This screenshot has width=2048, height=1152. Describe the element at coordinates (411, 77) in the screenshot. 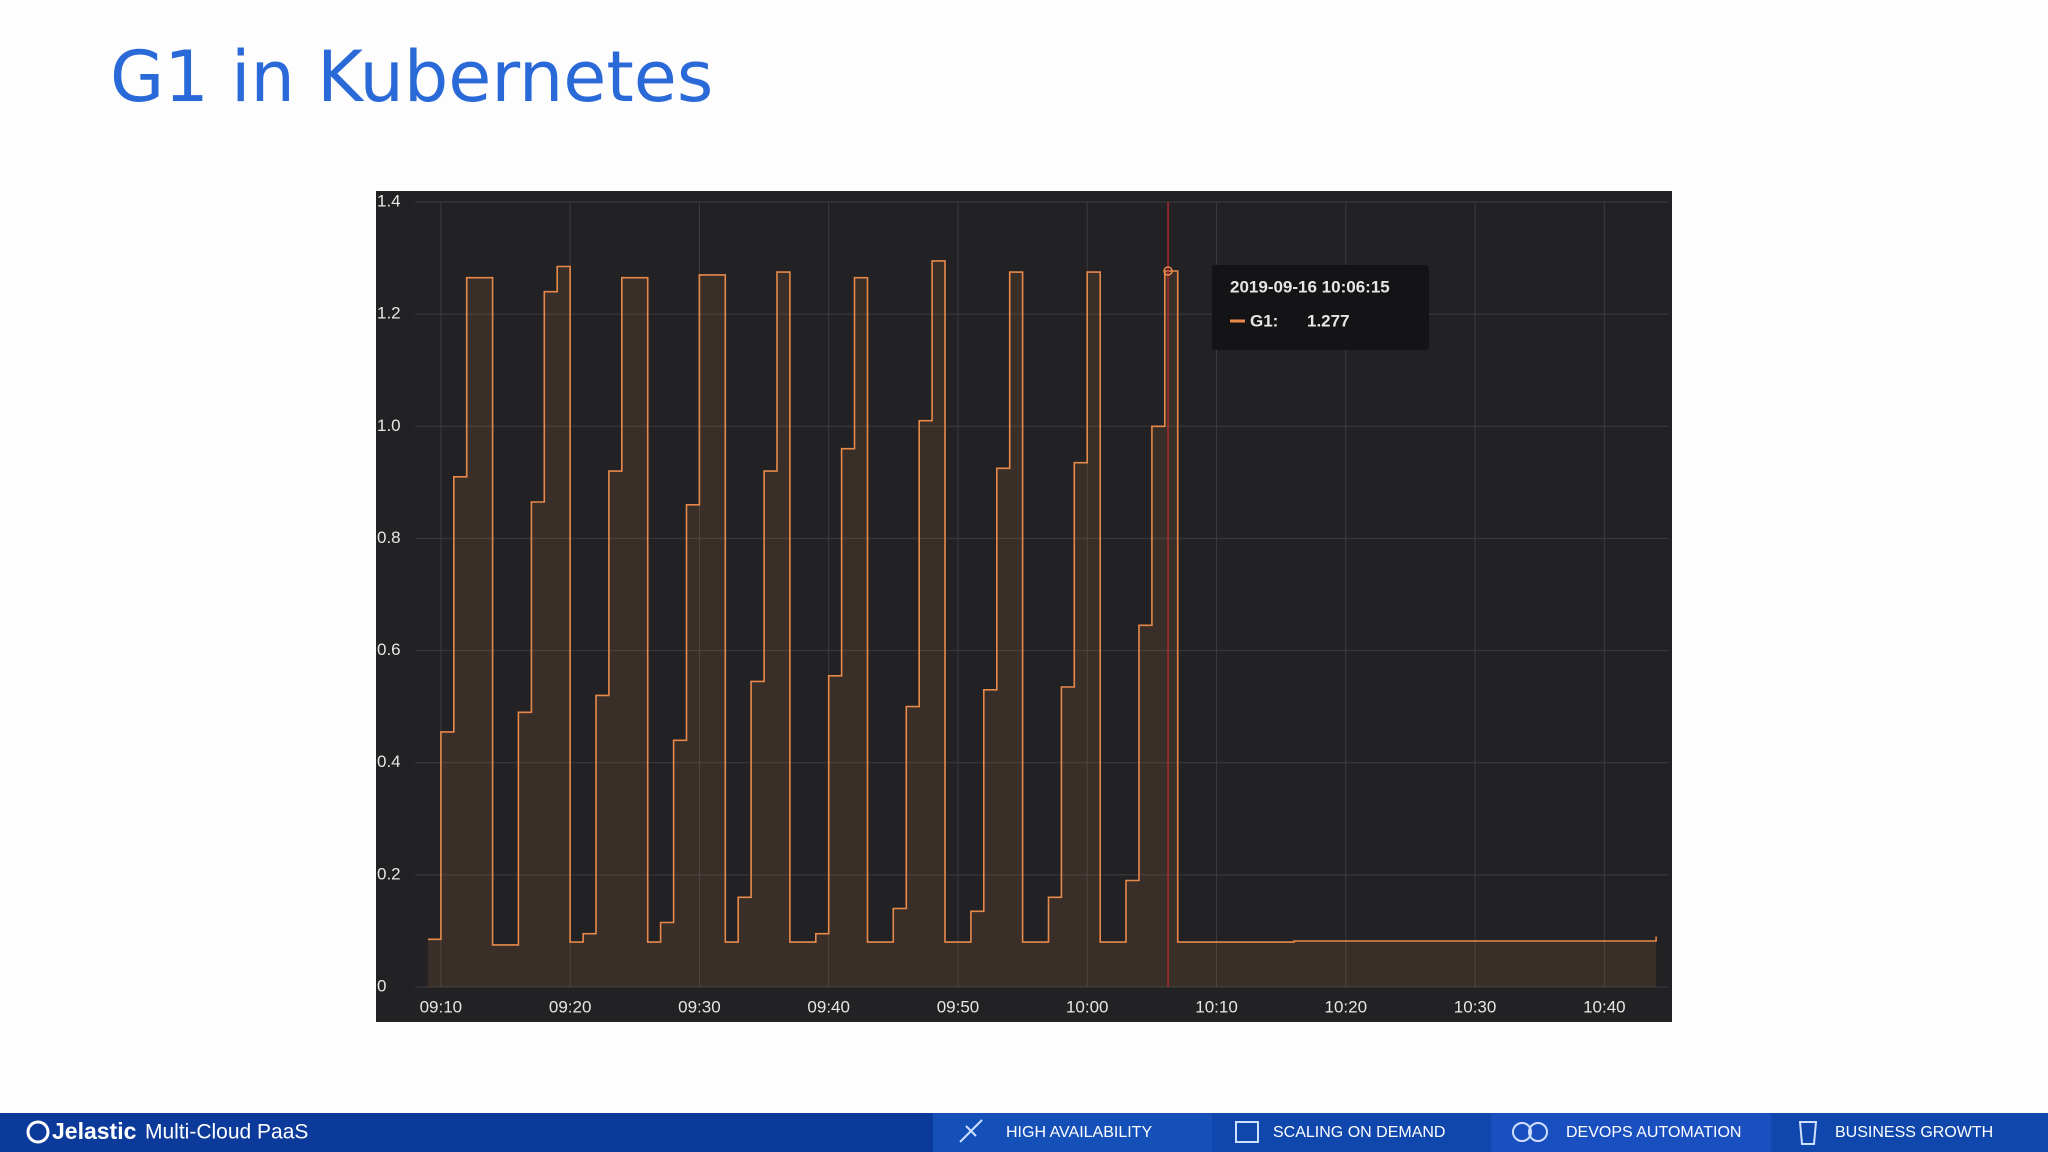

I see `slide-title: G1 in Kubernetes` at that location.